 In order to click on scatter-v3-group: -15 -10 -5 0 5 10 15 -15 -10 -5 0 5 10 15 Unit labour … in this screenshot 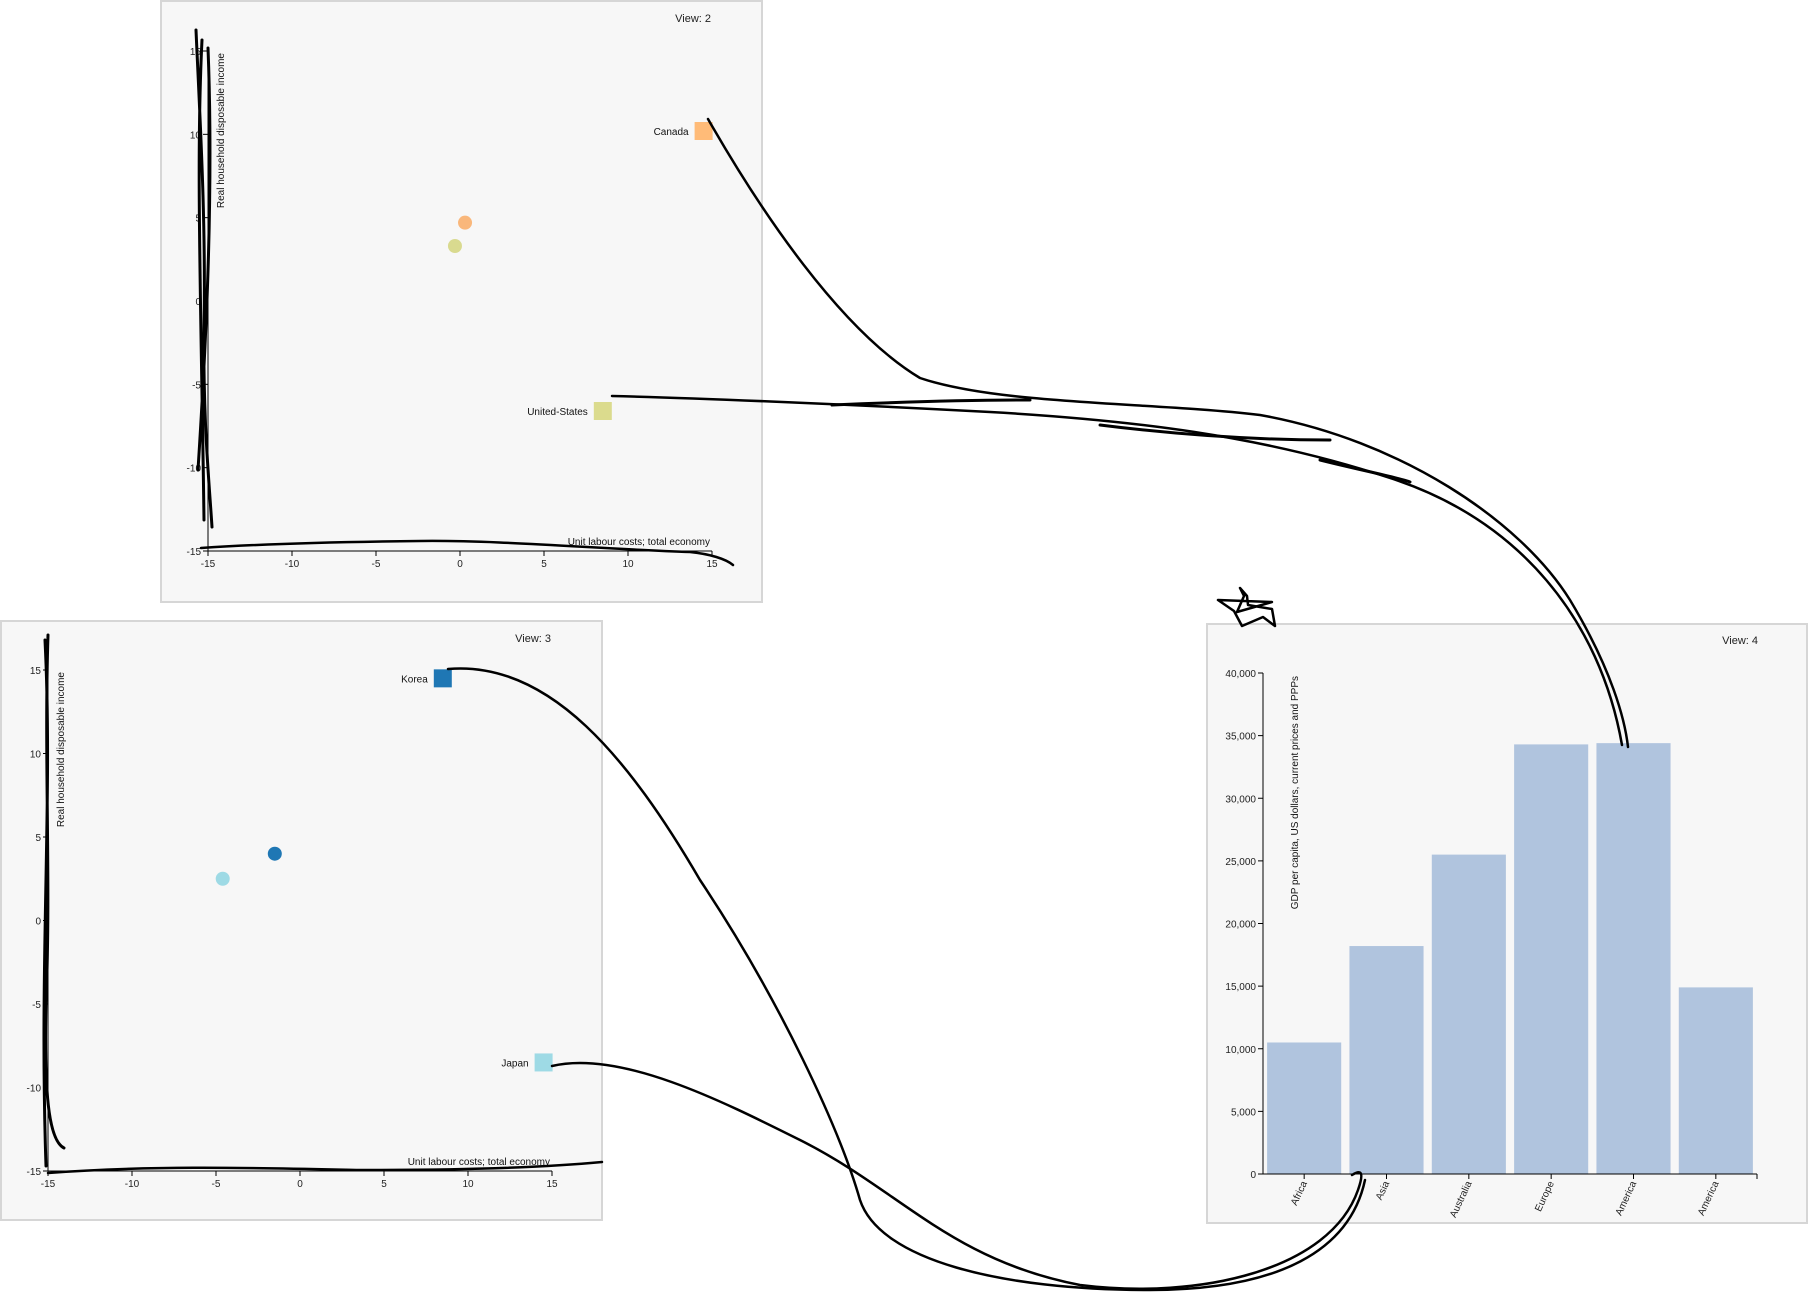, I will do `click(292, 928)`.